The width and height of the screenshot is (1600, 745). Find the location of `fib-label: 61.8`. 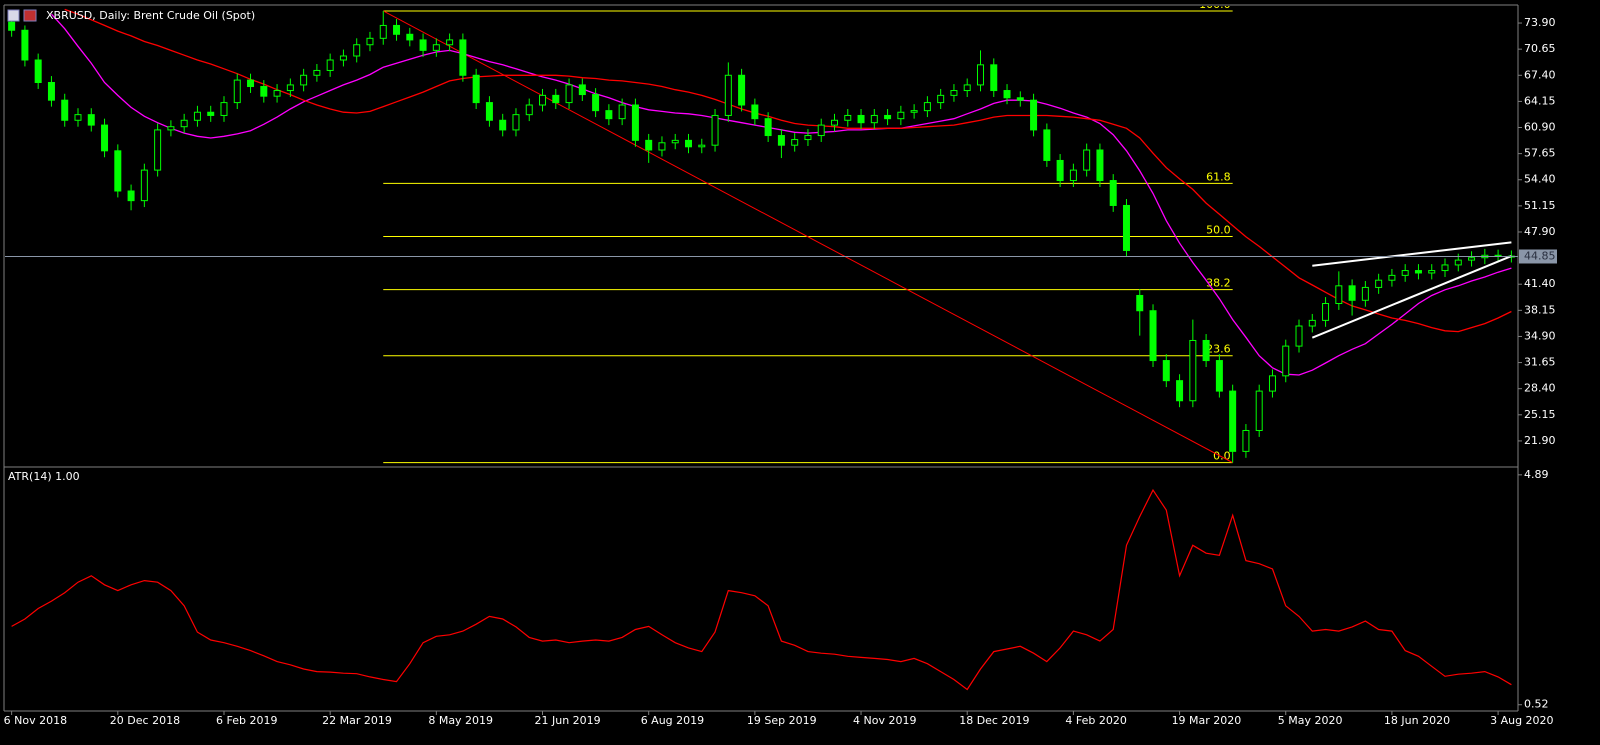

fib-label: 61.8 is located at coordinates (1218, 176).